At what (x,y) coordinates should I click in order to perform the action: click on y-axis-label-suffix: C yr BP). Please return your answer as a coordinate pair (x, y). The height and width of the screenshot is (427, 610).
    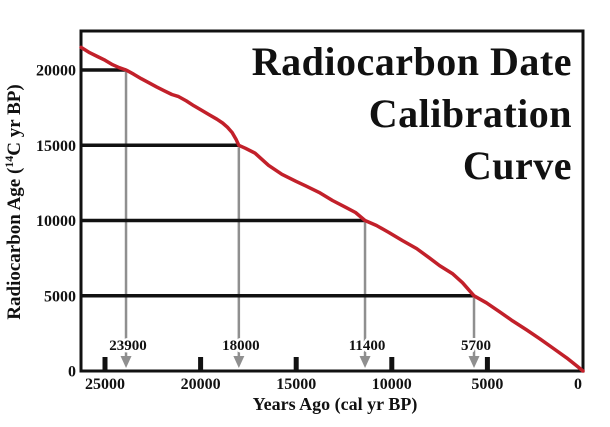
    Looking at the image, I should click on (14, 119).